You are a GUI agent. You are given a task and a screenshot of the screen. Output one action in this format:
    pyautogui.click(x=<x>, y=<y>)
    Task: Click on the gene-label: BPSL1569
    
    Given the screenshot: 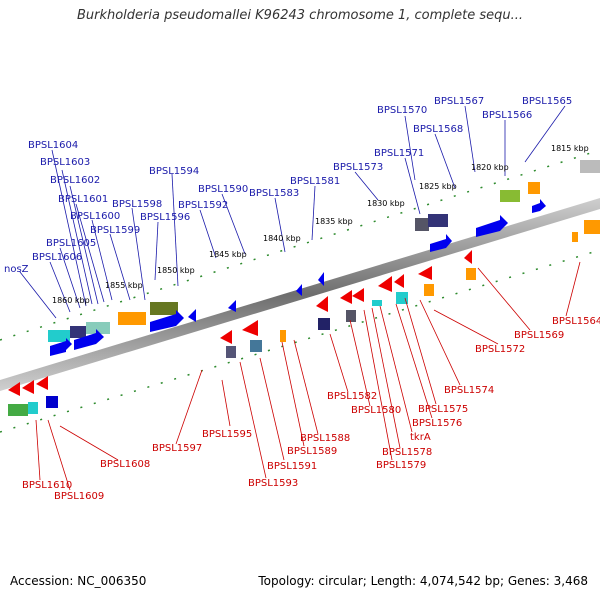 What is the action you would take?
    pyautogui.click(x=539, y=335)
    